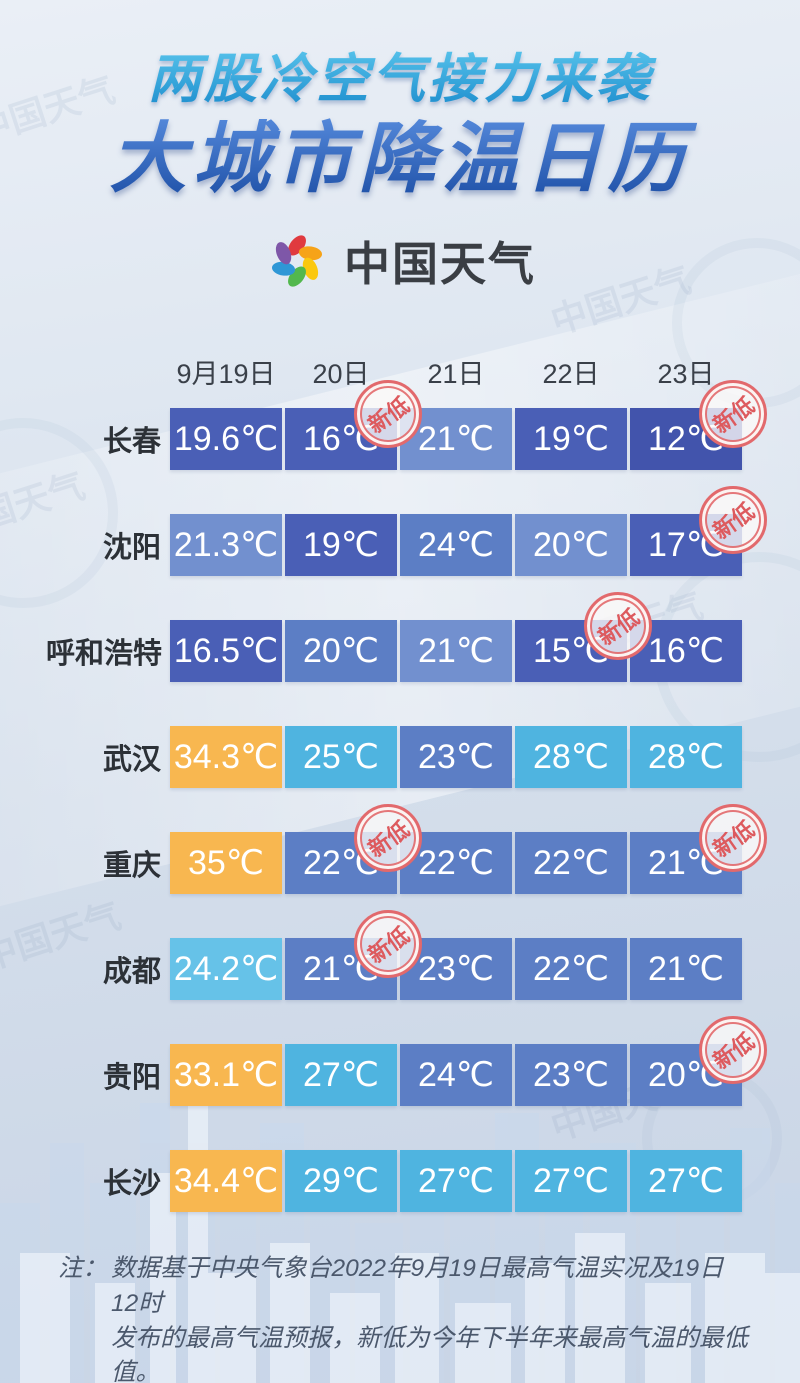  I want to click on headline-subtitle: 两股冷空气接力来袭, so click(400, 80).